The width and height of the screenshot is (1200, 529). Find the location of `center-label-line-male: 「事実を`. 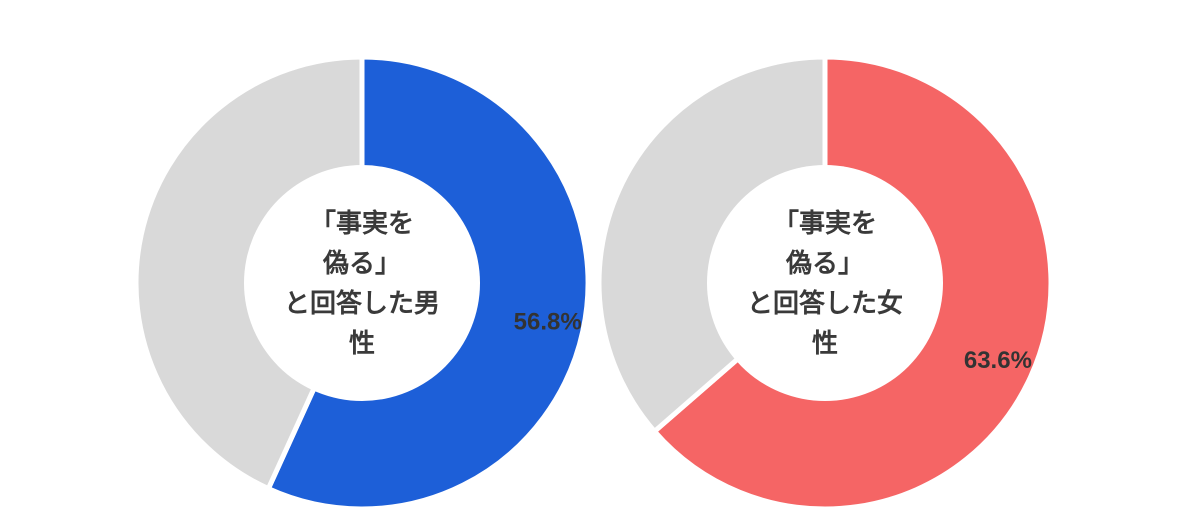

center-label-line-male: 「事実を is located at coordinates (362, 223).